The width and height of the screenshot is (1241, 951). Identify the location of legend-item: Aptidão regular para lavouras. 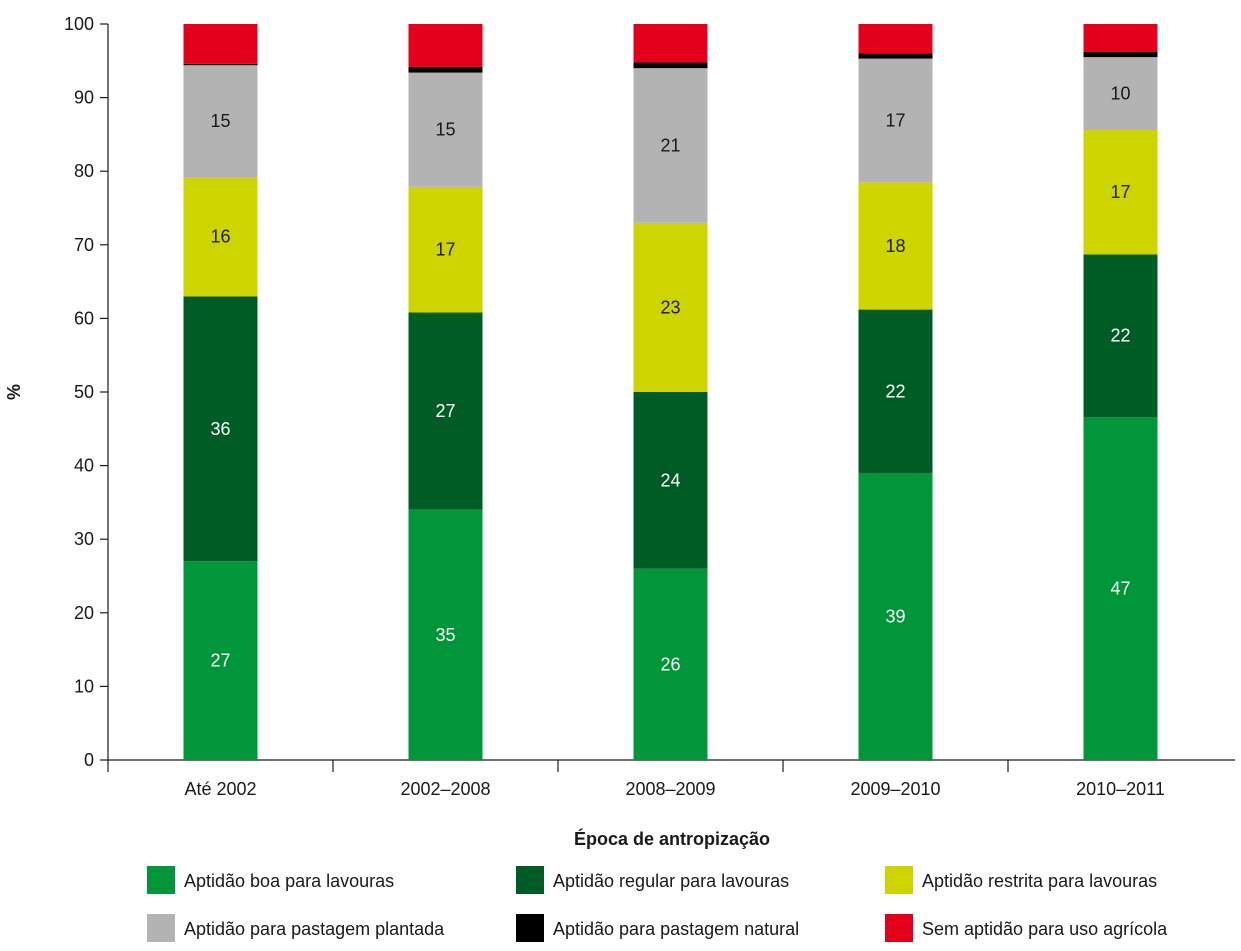
(652, 880).